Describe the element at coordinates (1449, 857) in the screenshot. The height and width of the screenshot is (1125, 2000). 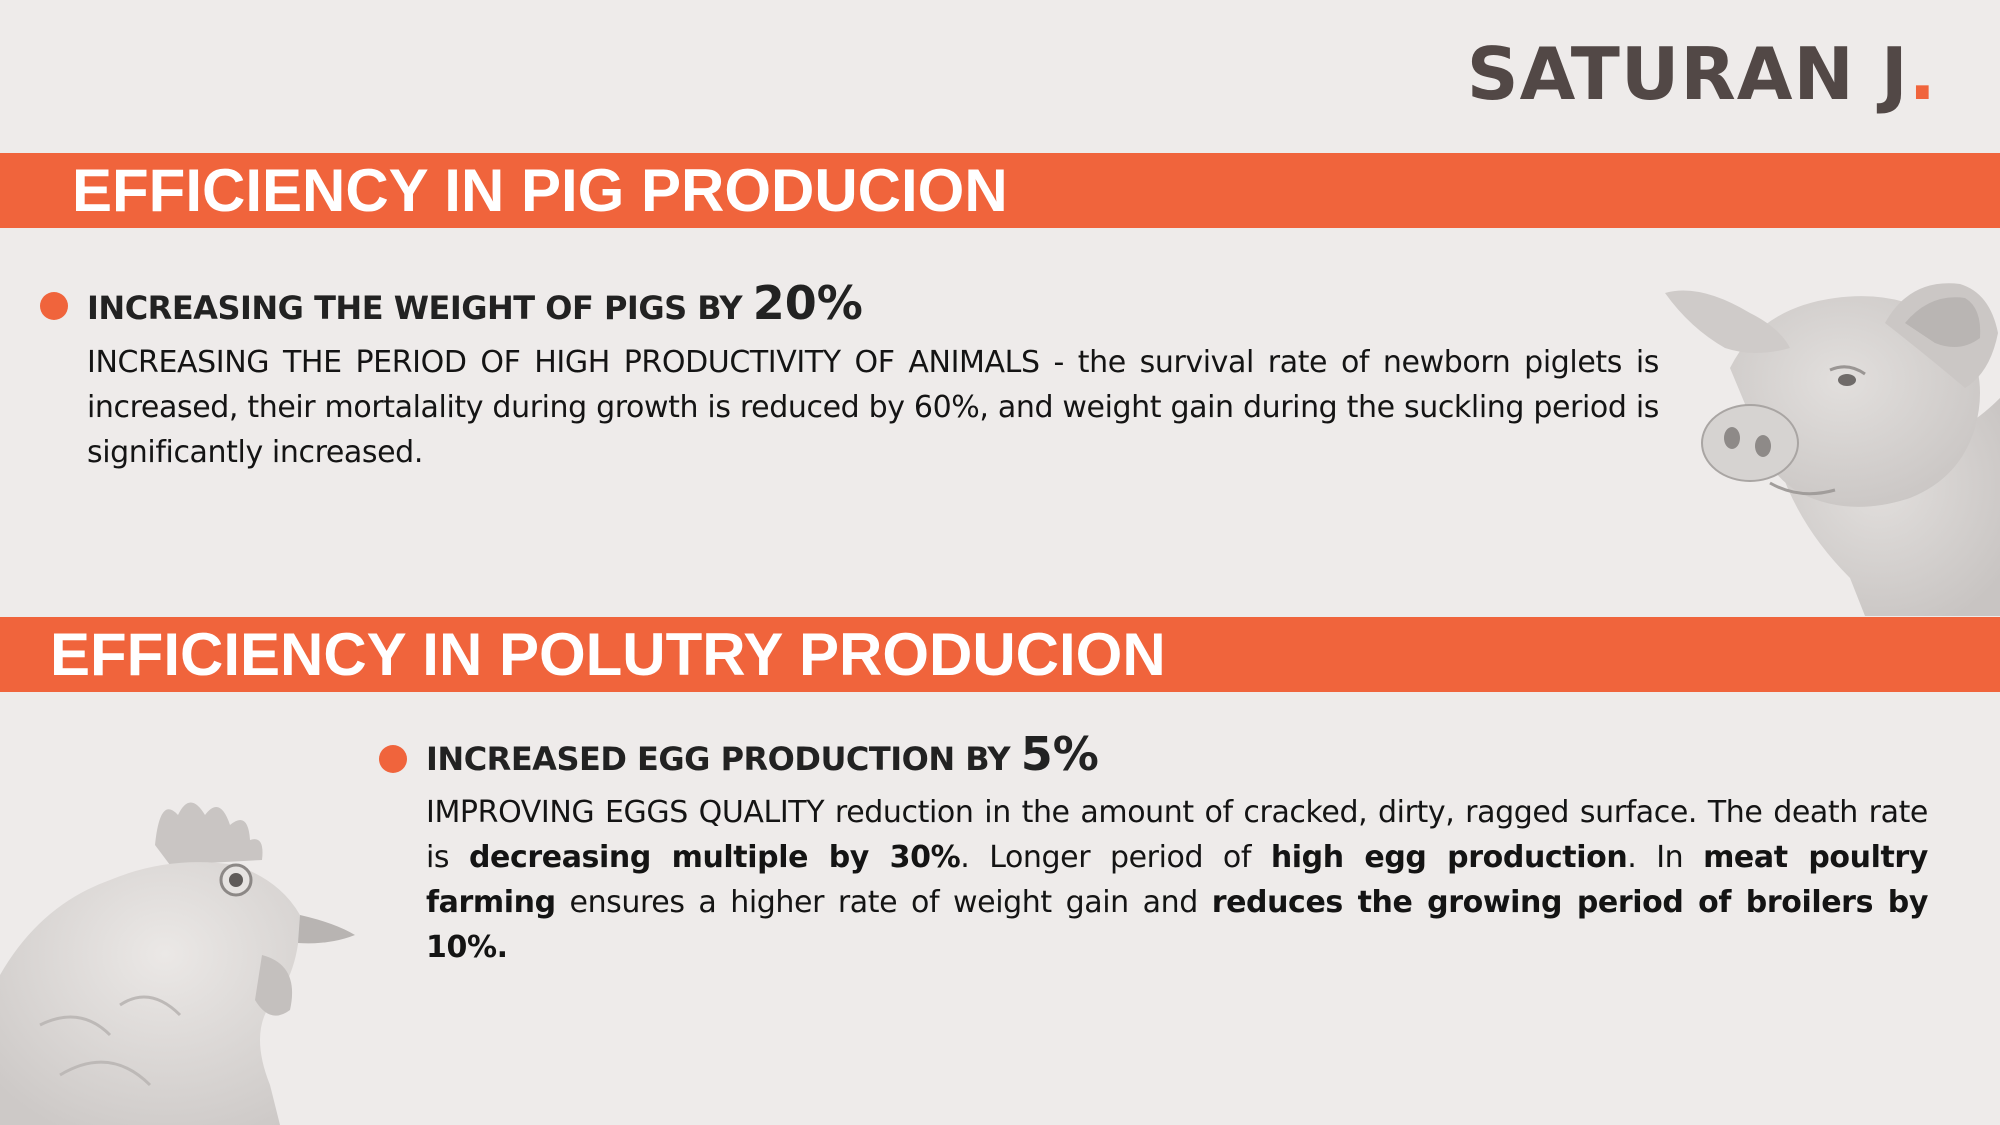
I see `poultry-body-bold-2: high egg production` at that location.